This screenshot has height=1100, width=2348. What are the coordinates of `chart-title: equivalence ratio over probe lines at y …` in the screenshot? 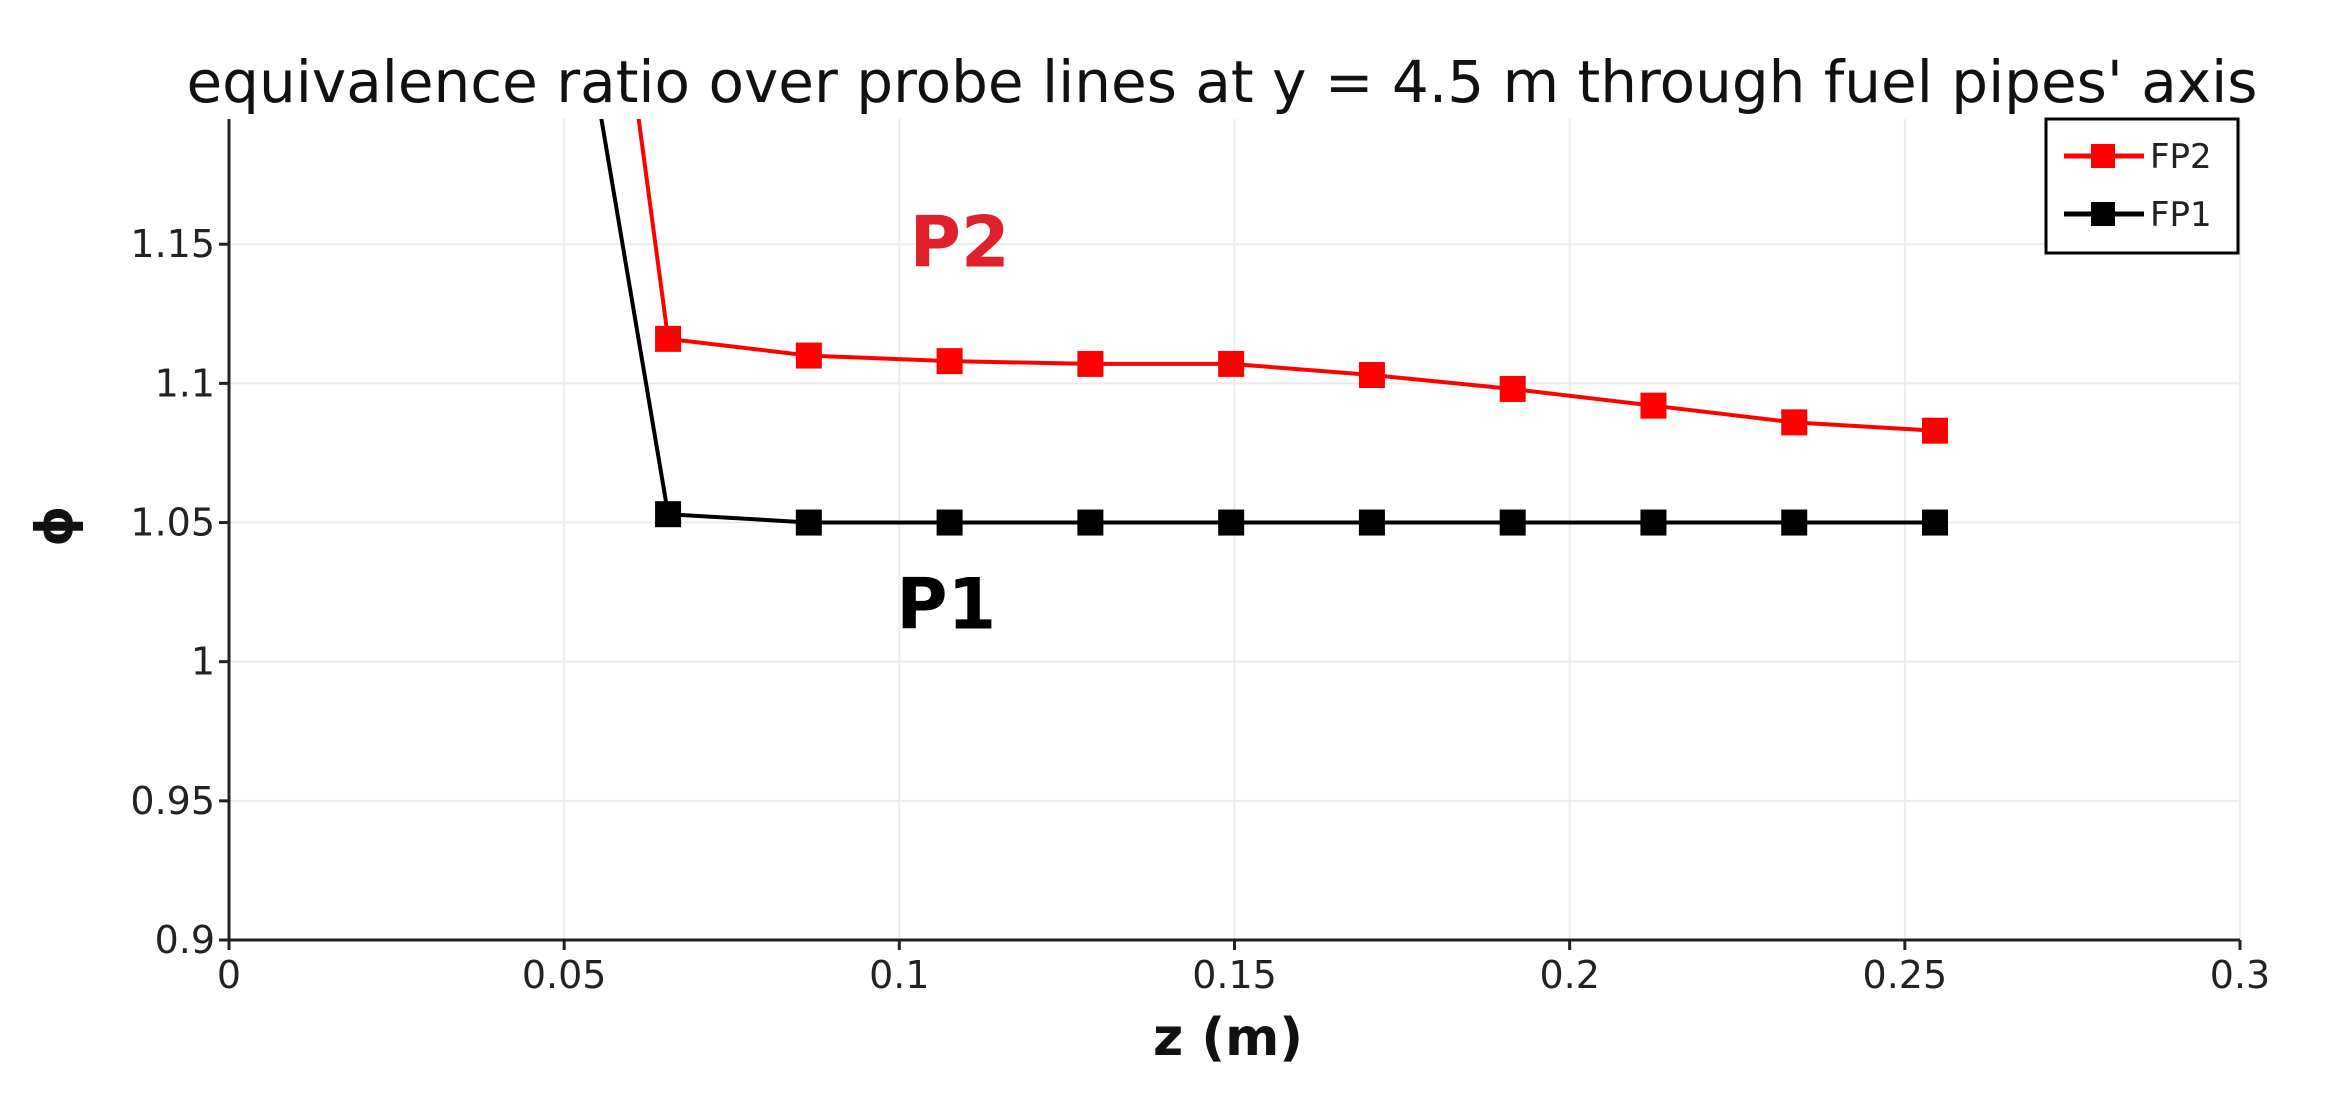 It's located at (1222, 82).